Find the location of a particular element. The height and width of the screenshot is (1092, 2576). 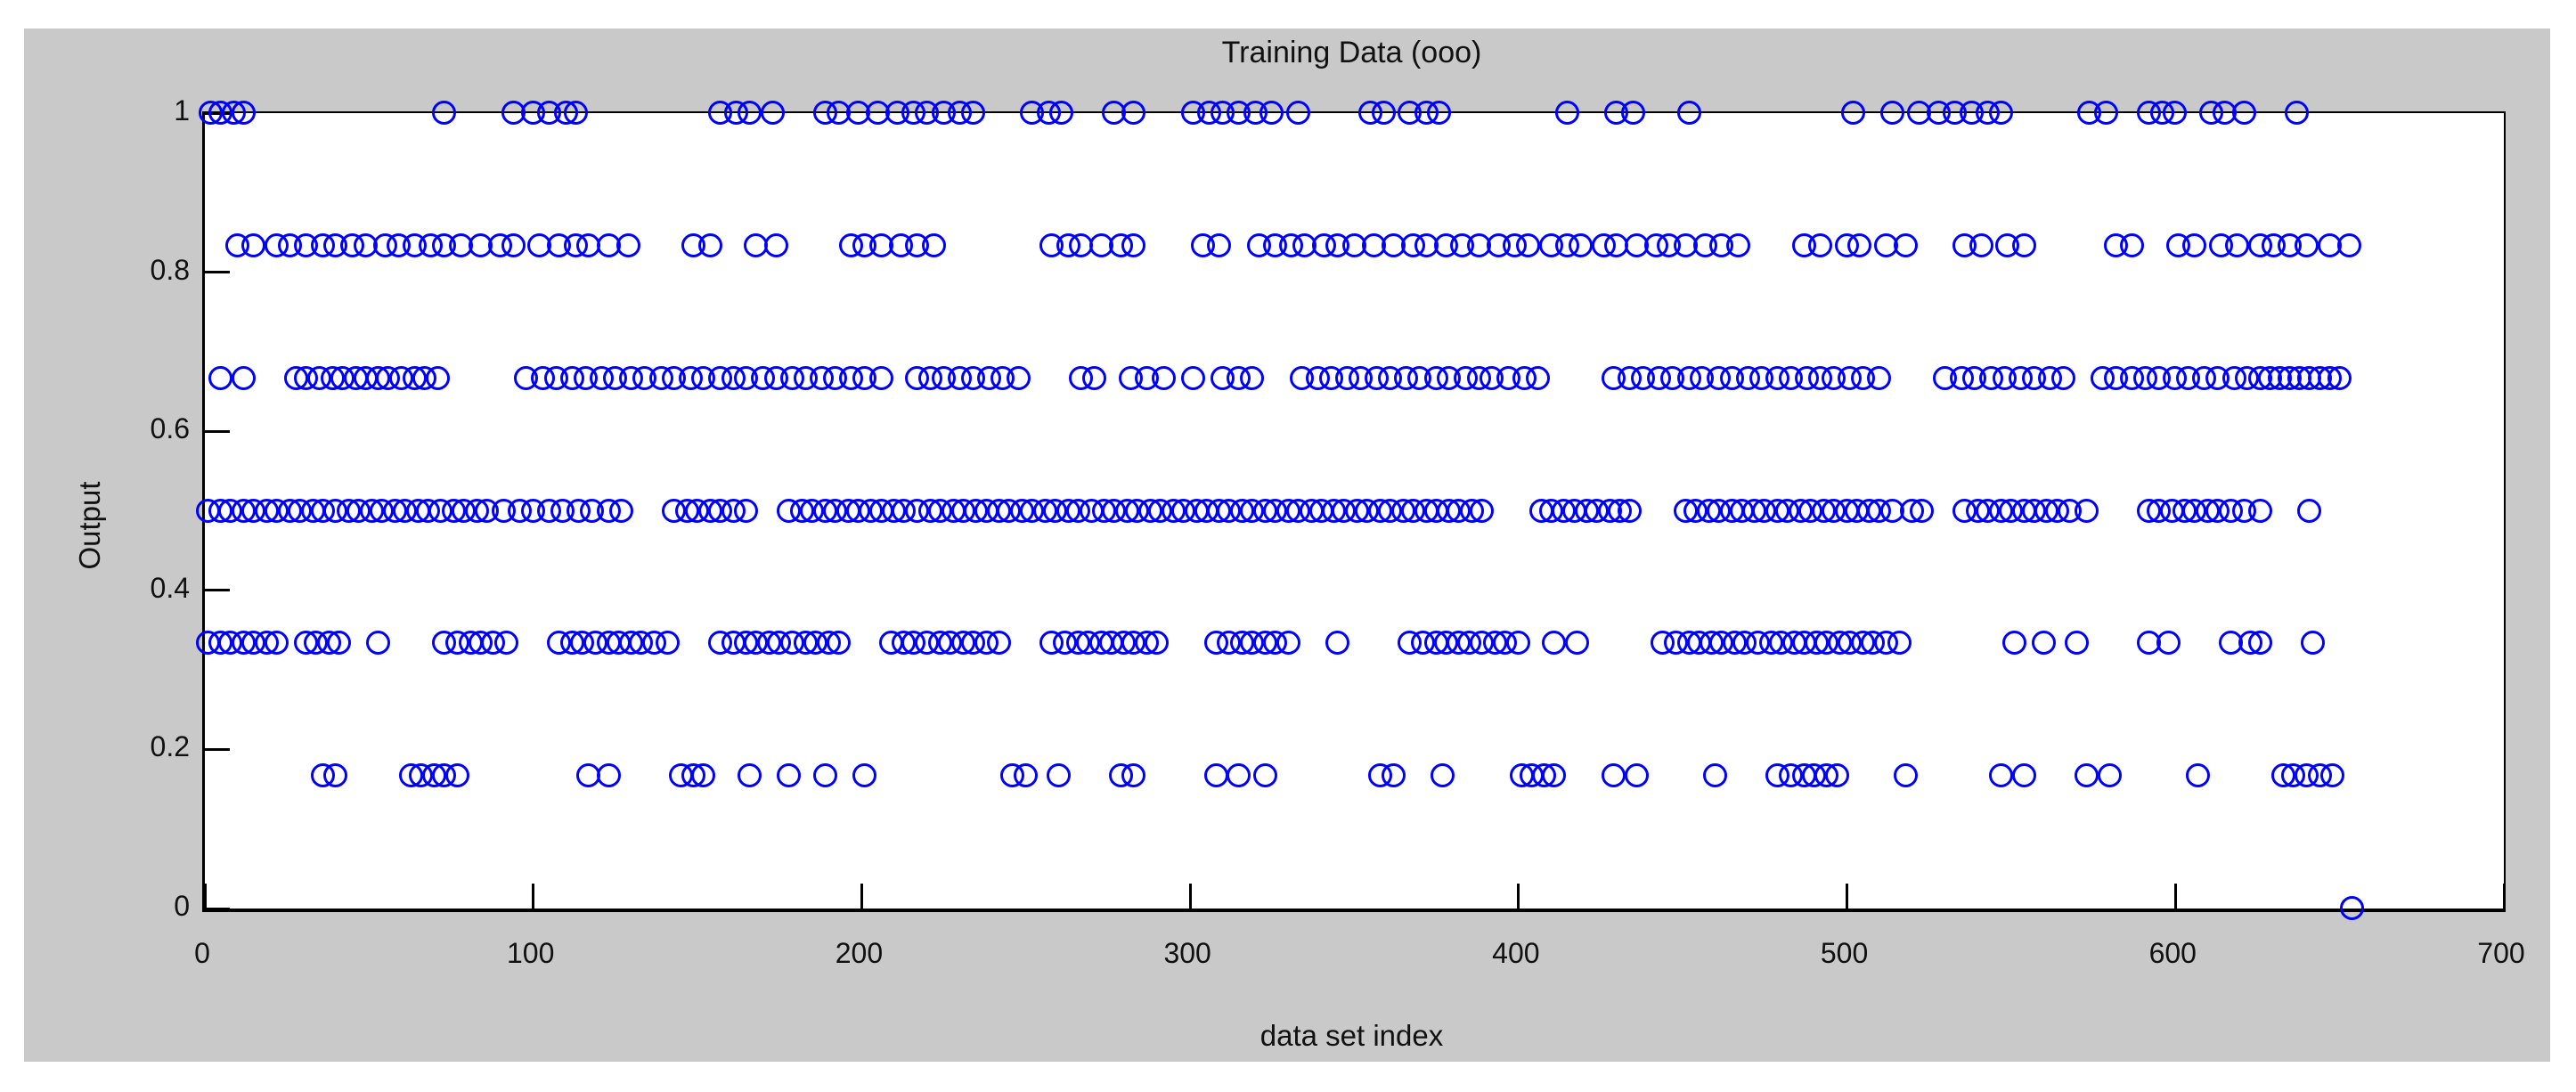

x-axis-label: data set index is located at coordinates (1351, 1035).